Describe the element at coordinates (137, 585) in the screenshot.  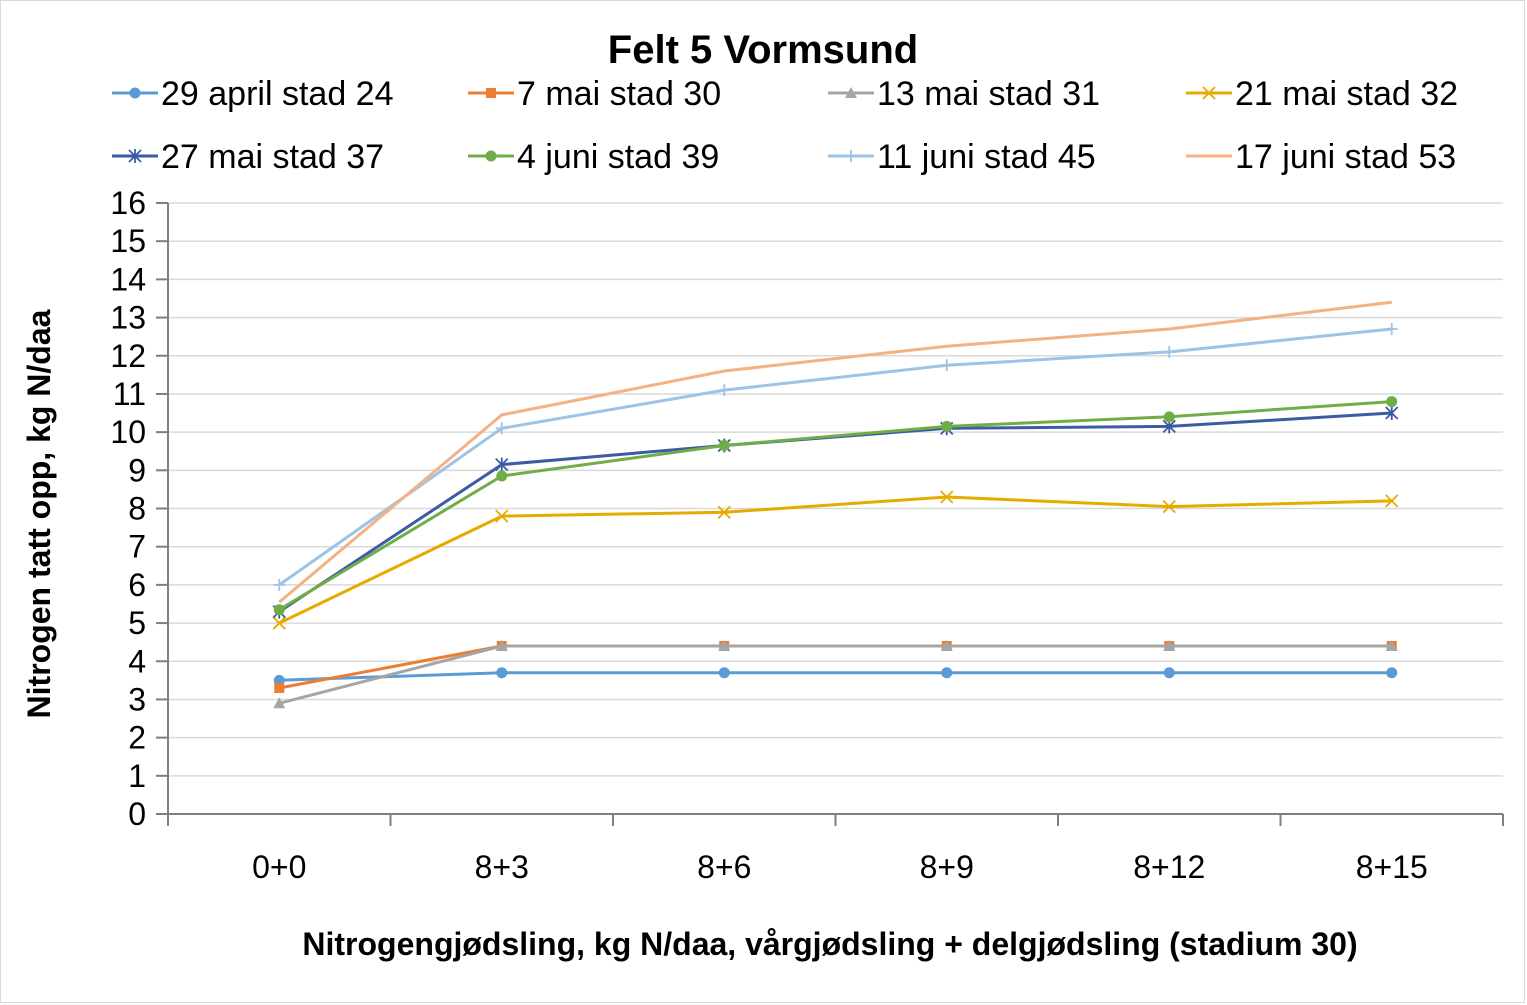
I see `y-tick-label: 6` at that location.